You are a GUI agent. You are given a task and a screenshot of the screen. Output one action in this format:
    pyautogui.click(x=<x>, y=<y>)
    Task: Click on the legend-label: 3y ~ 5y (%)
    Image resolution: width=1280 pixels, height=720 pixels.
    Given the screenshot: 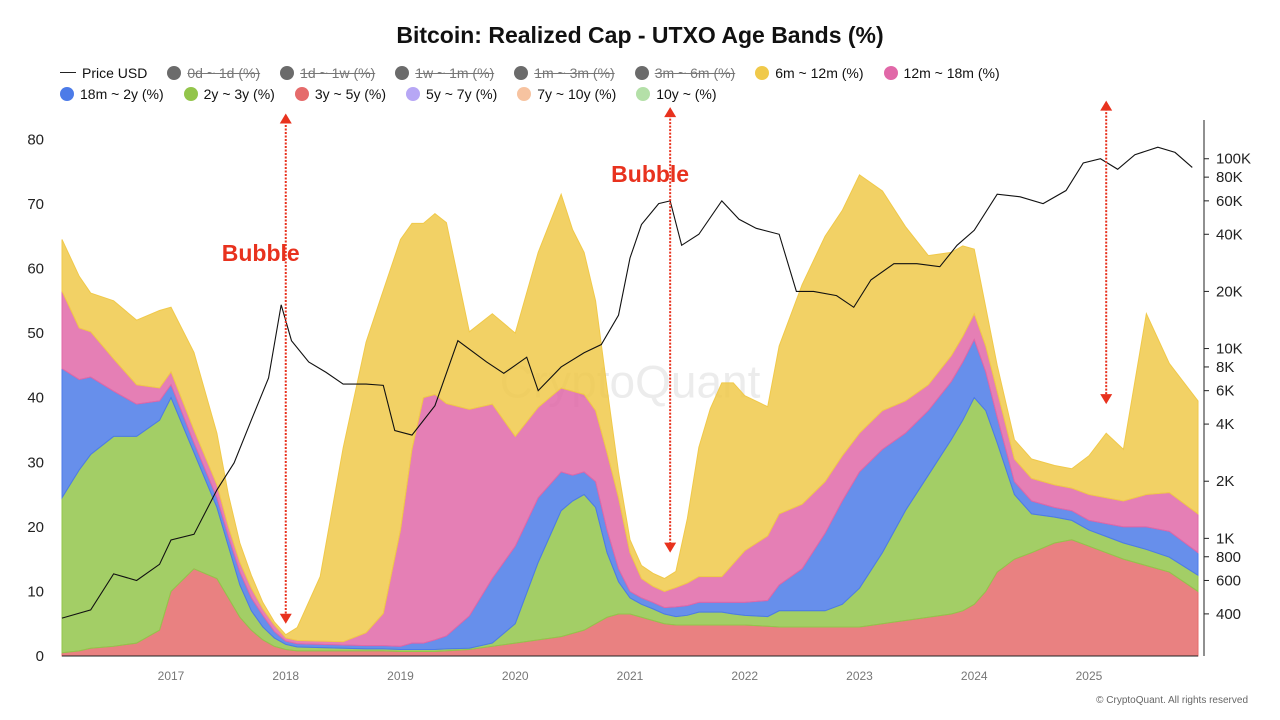 What is the action you would take?
    pyautogui.click(x=350, y=93)
    